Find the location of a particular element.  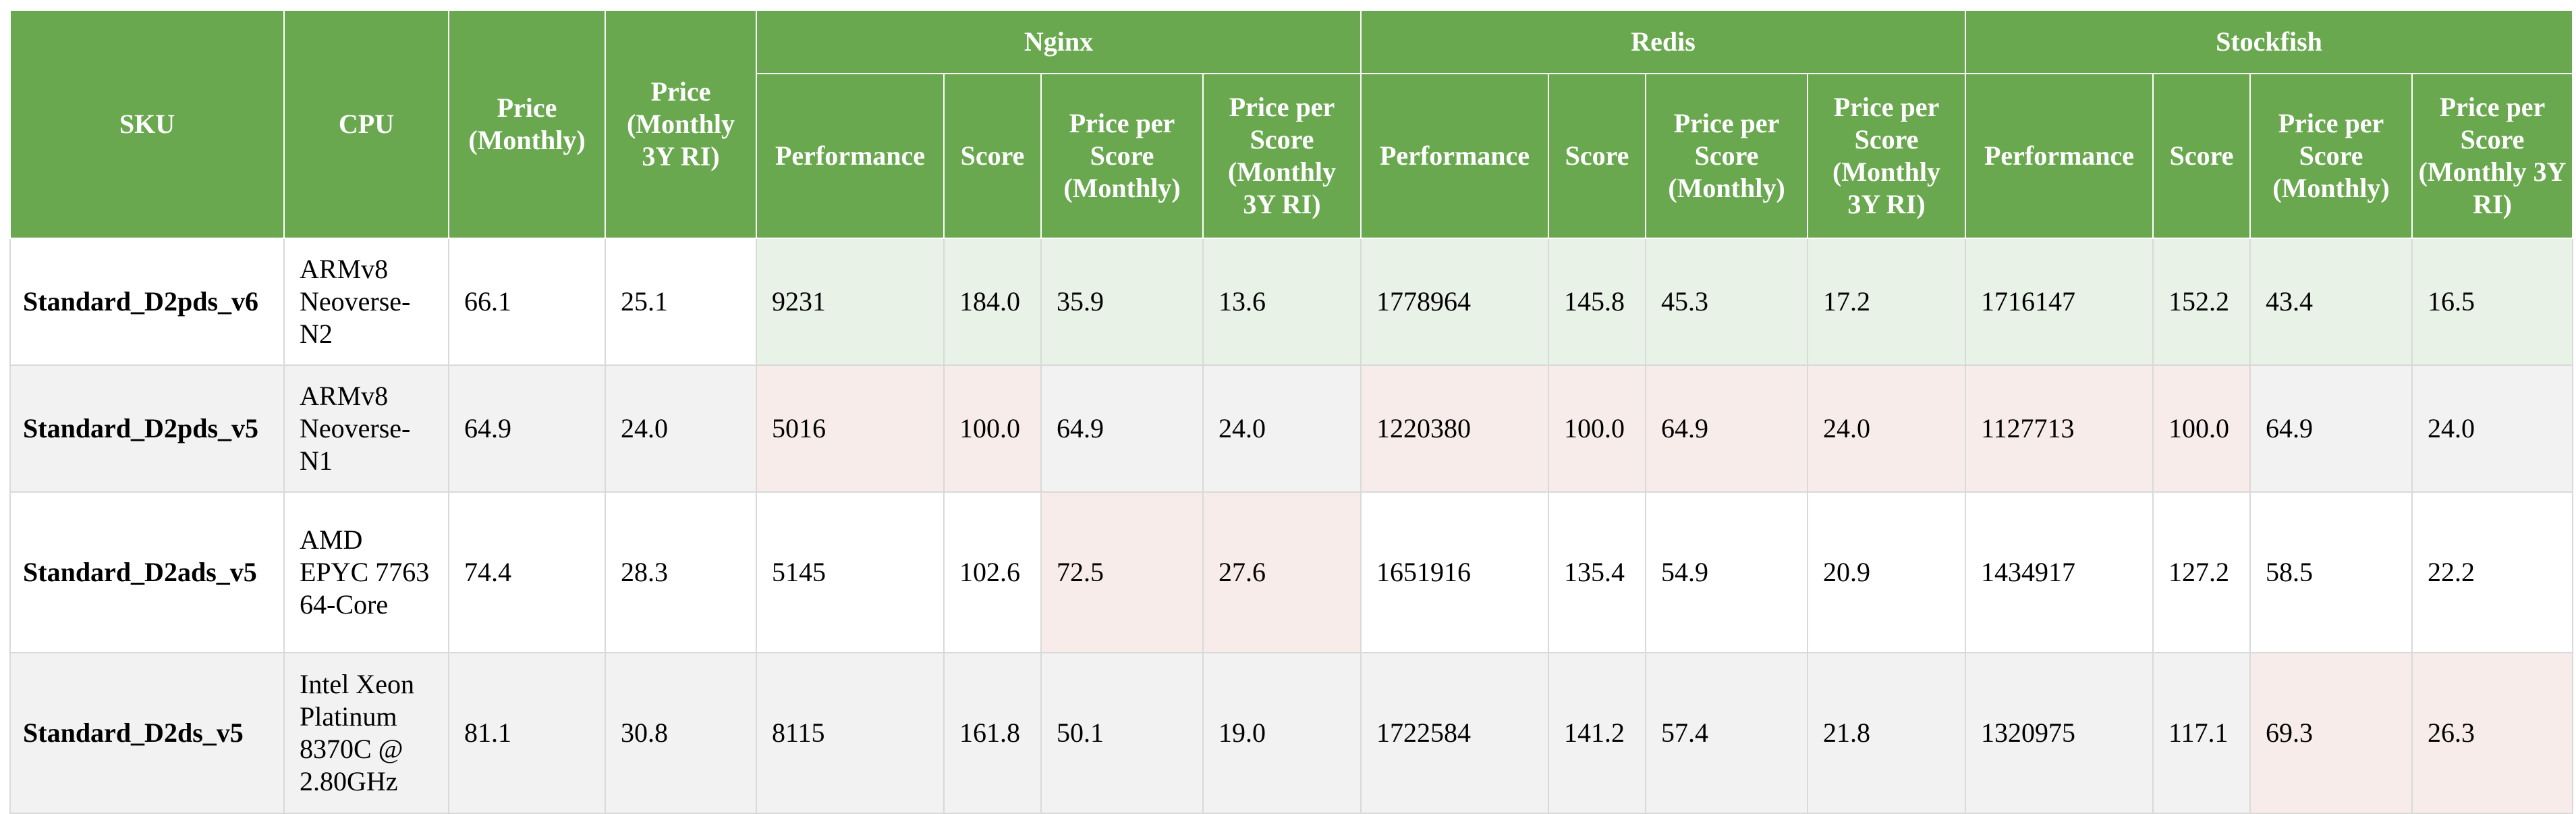

cell-nginx-score: 161.8 is located at coordinates (992, 733).